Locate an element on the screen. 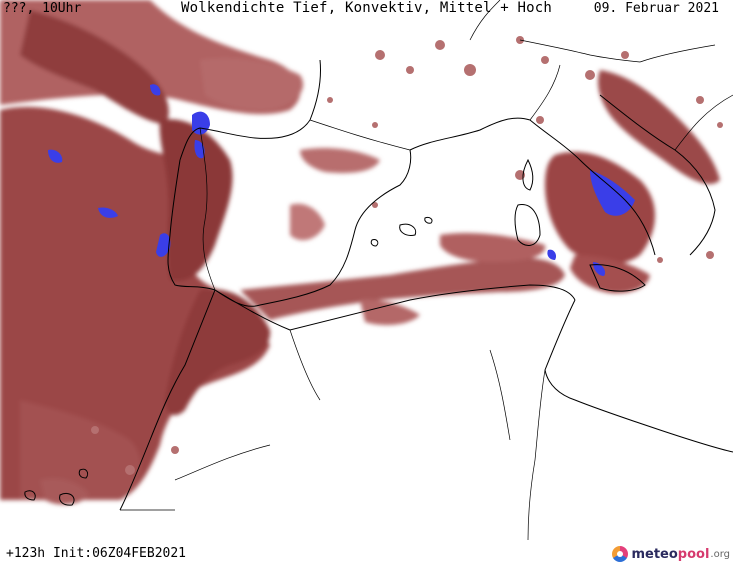 This screenshot has height=566, width=733. cloud-north-atlantic is located at coordinates (94, 67).